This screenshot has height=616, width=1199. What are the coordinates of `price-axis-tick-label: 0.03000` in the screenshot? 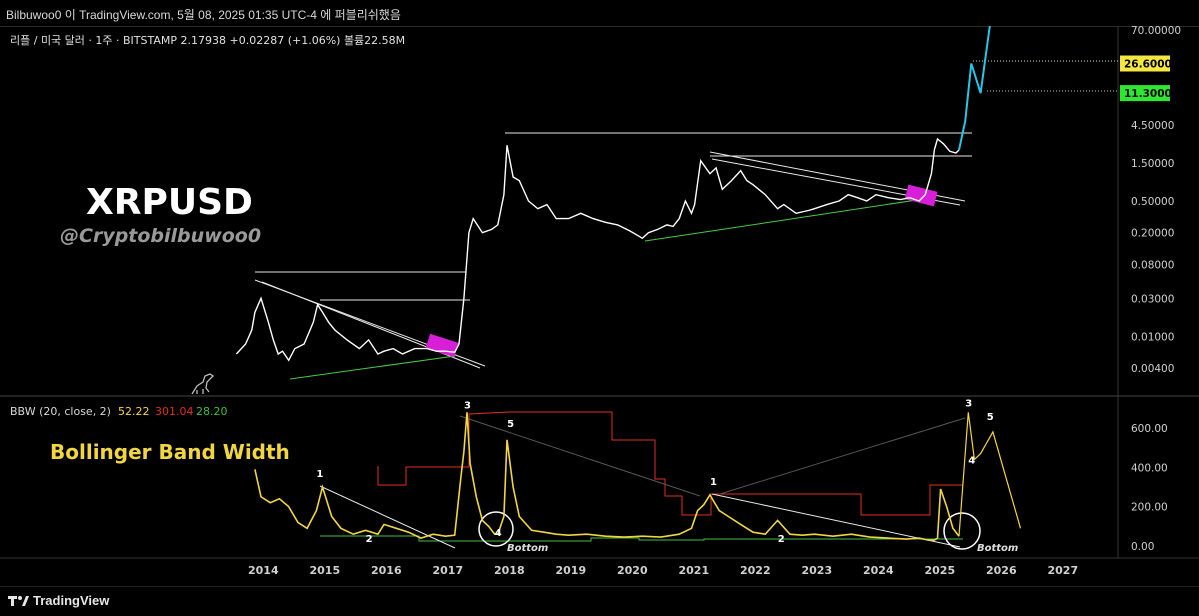 It's located at (1152, 299).